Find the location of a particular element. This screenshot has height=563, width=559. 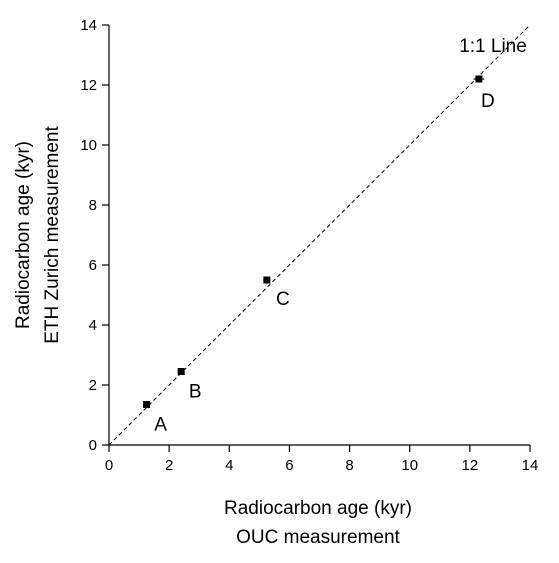

data-point-a is located at coordinates (147, 404).